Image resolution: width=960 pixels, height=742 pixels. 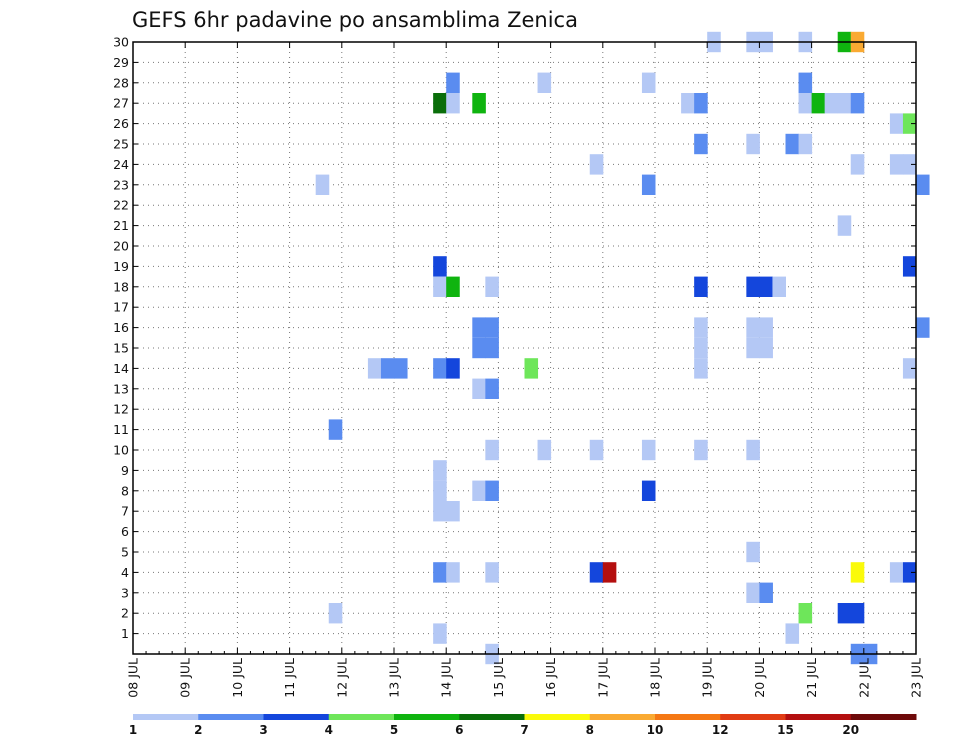 I want to click on y-tick-label: 25, so click(x=121, y=144).